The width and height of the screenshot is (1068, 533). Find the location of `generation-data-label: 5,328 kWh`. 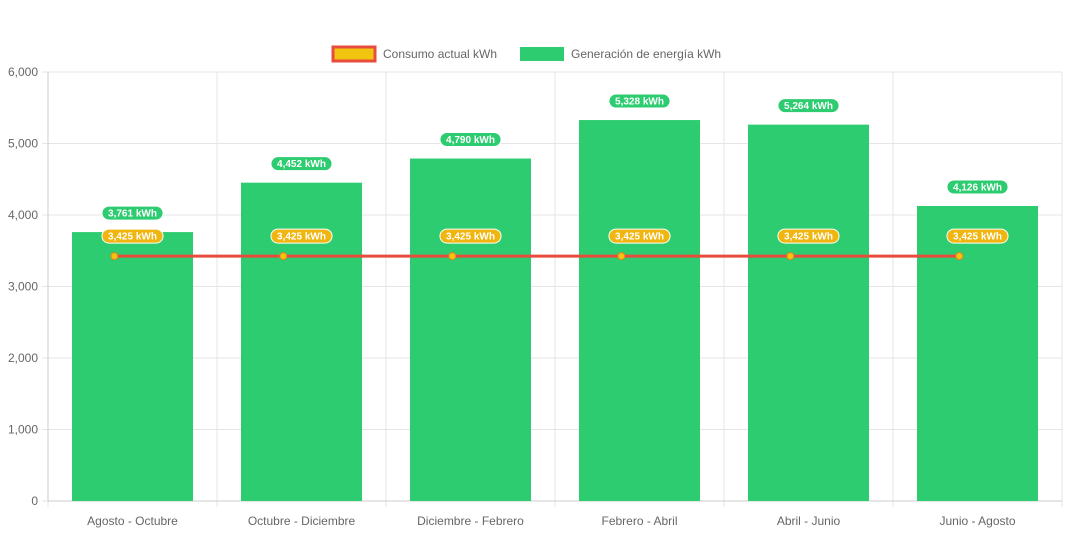

generation-data-label: 5,328 kWh is located at coordinates (639, 102).